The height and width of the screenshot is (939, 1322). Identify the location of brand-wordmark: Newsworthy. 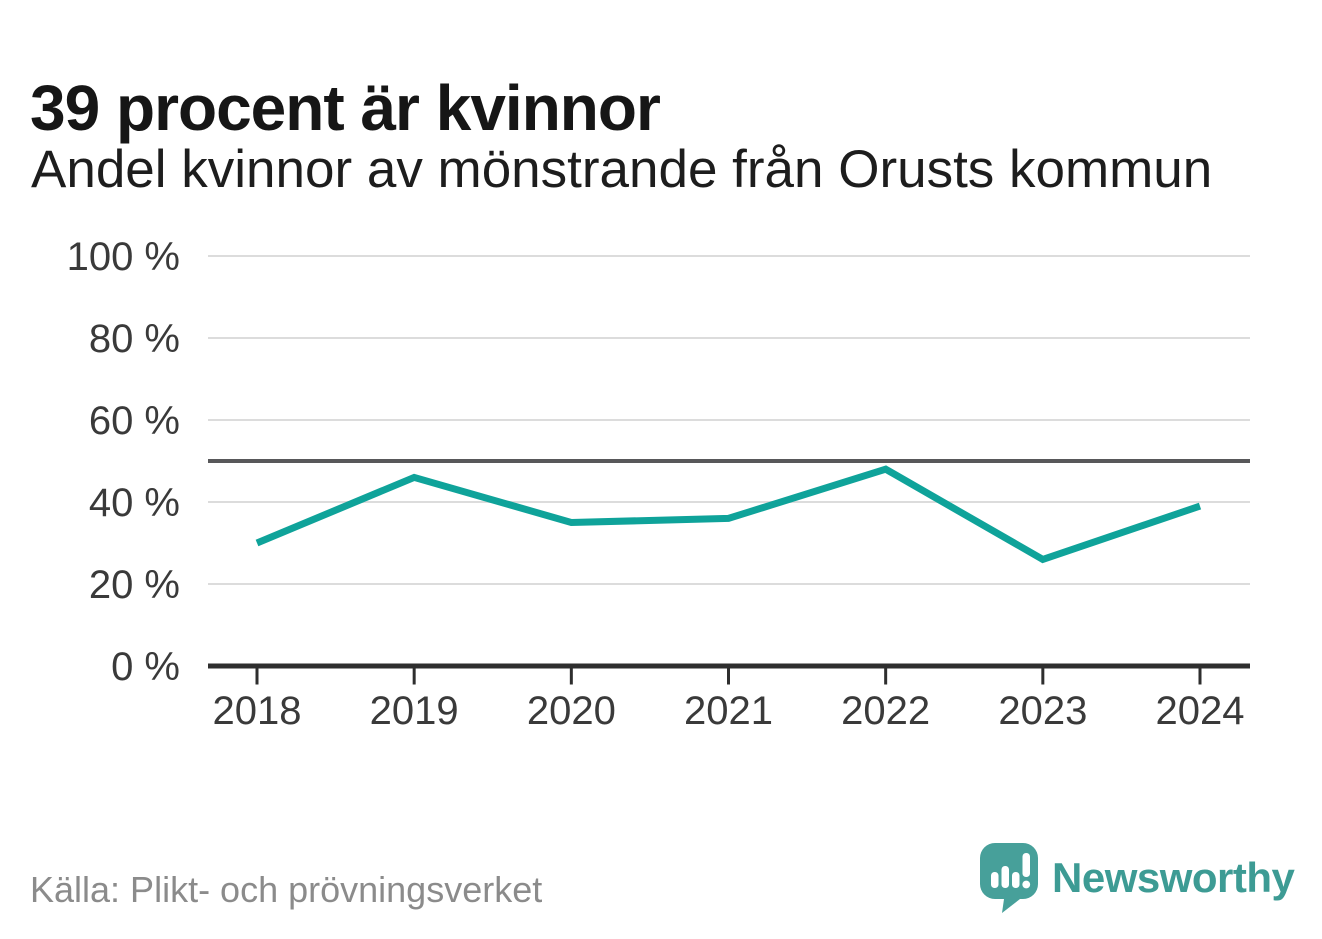
(1173, 877).